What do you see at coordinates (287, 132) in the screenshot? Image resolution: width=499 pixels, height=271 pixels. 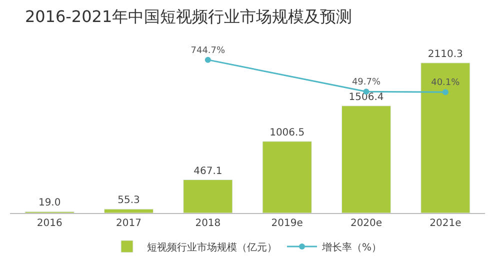 I see `data-label: 1006.5` at bounding box center [287, 132].